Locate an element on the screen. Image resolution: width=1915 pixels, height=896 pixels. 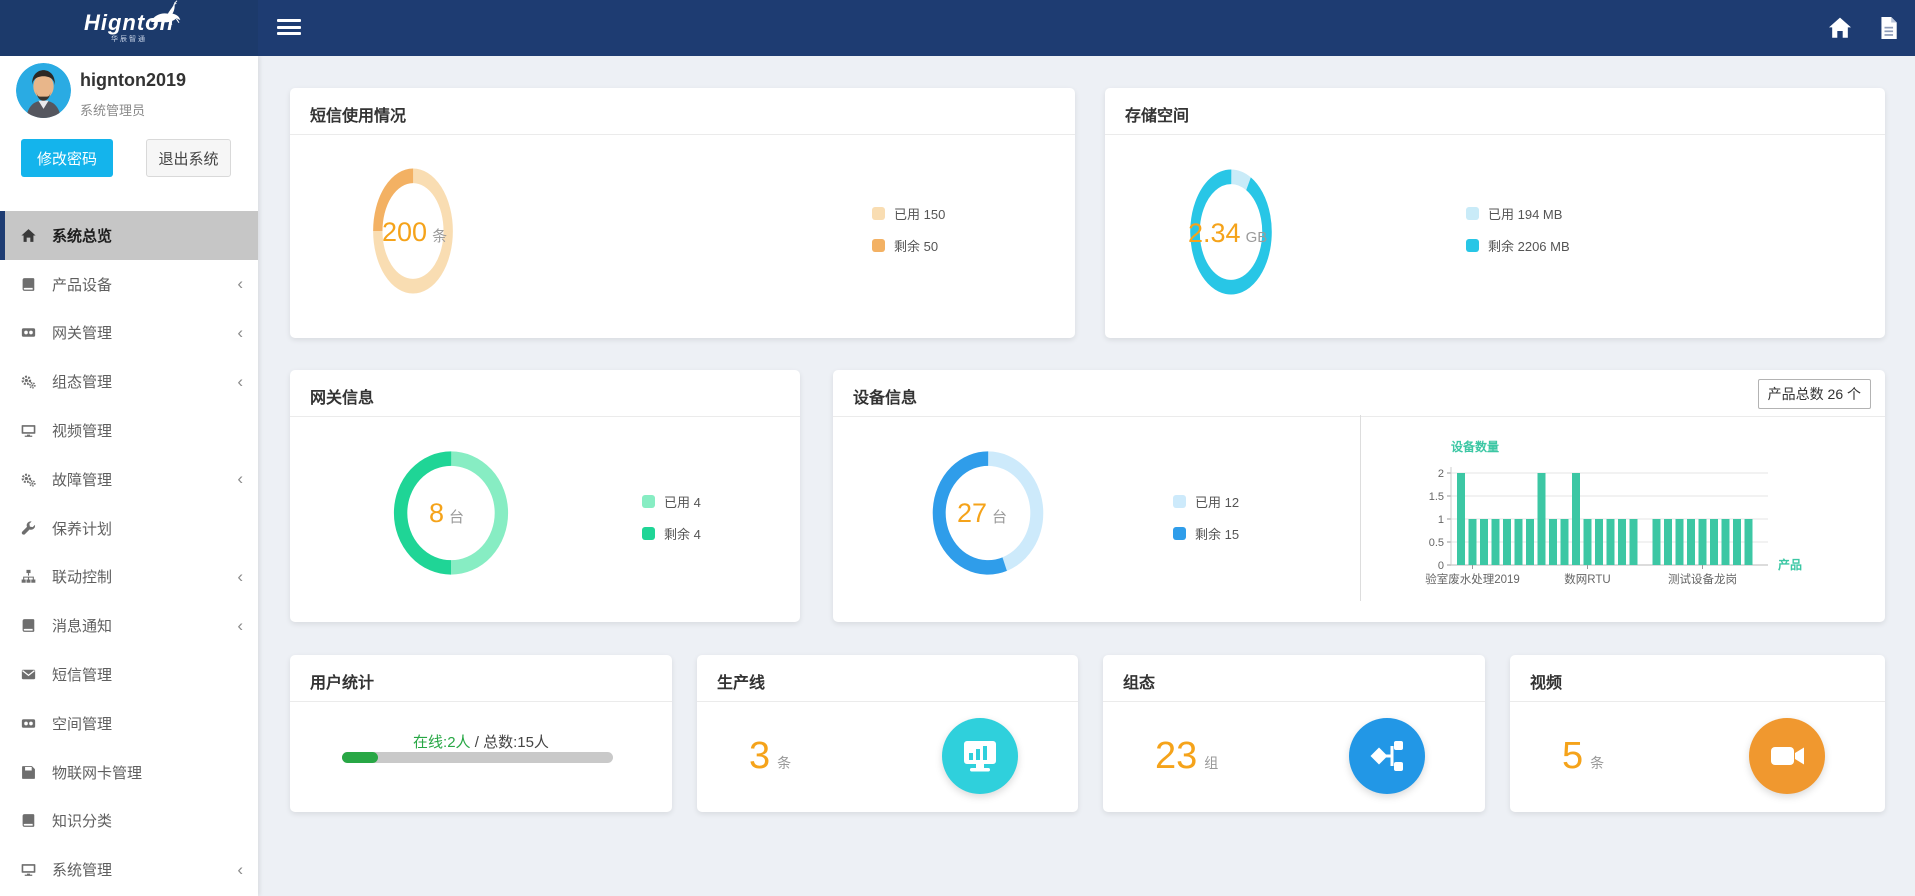
brand-logo: Hignton 华辰智通 is located at coordinates (129, 28).